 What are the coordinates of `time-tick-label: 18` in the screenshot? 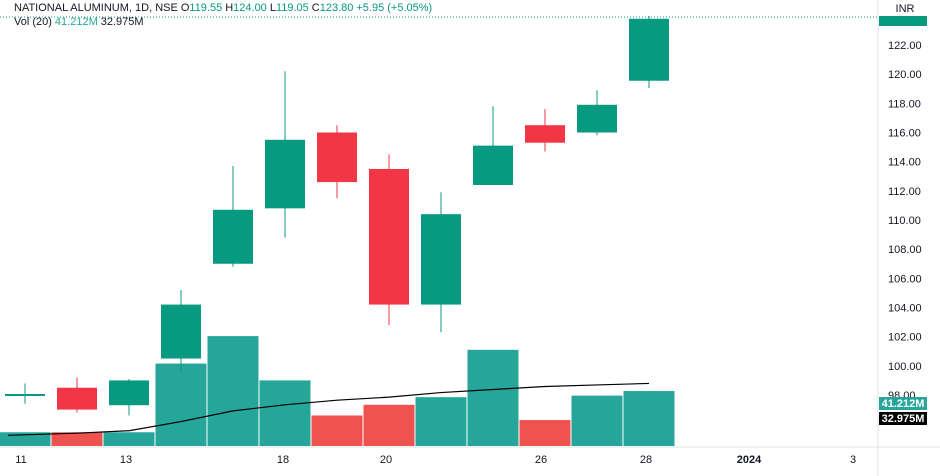 It's located at (283, 460).